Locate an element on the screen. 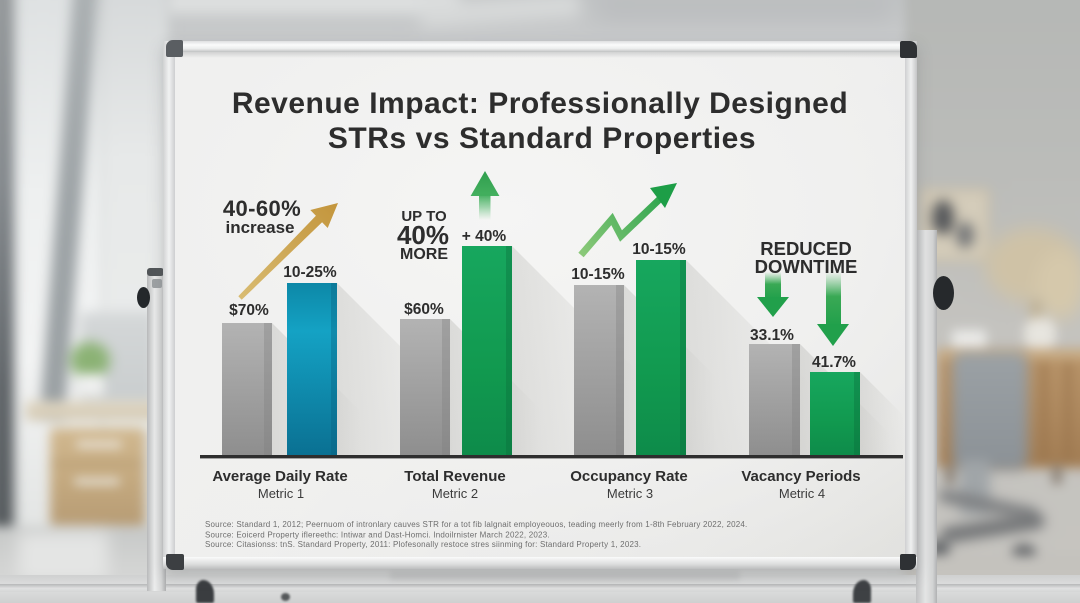 This screenshot has width=1080, height=603. svg-text: 41.7% is located at coordinates (834, 362).